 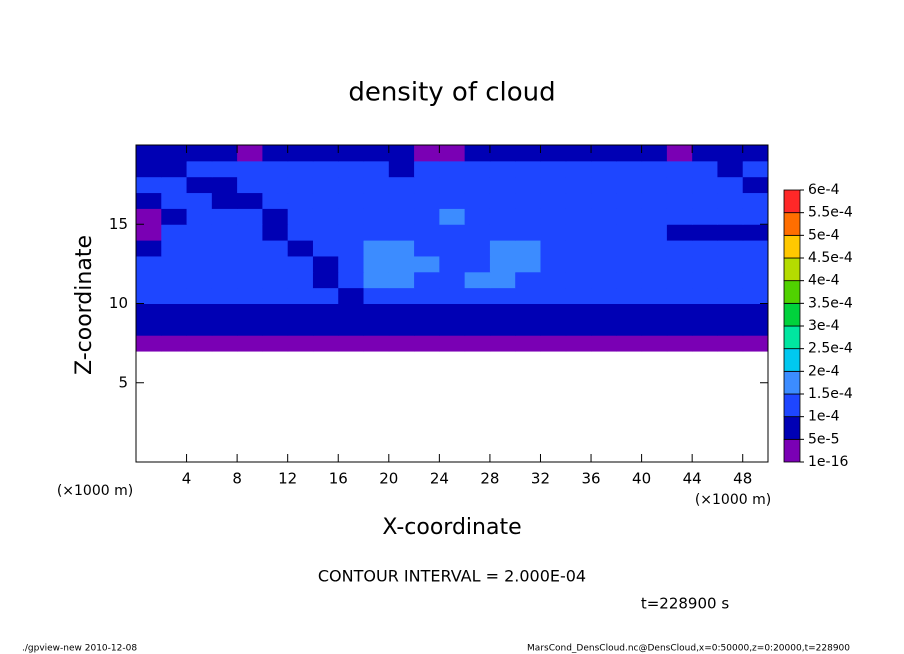 What do you see at coordinates (287, 479) in the screenshot?
I see `x-tick-label: 12` at bounding box center [287, 479].